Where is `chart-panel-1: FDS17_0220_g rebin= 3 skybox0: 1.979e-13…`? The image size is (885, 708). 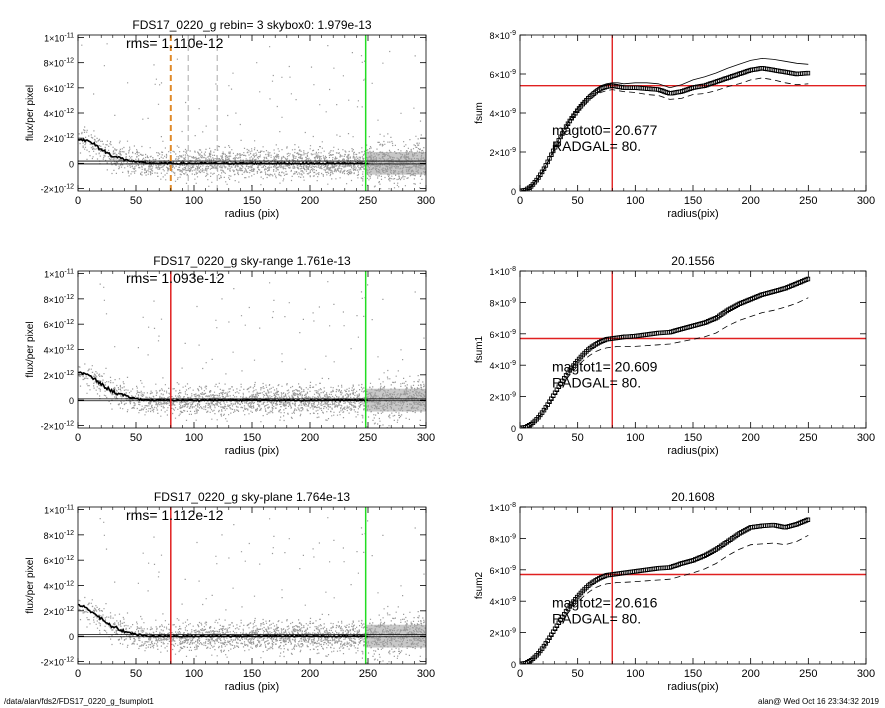
chart-panel-1: FDS17_0220_g rebin= 3 skybox0: 1.979e-13… is located at coordinates (230, 119).